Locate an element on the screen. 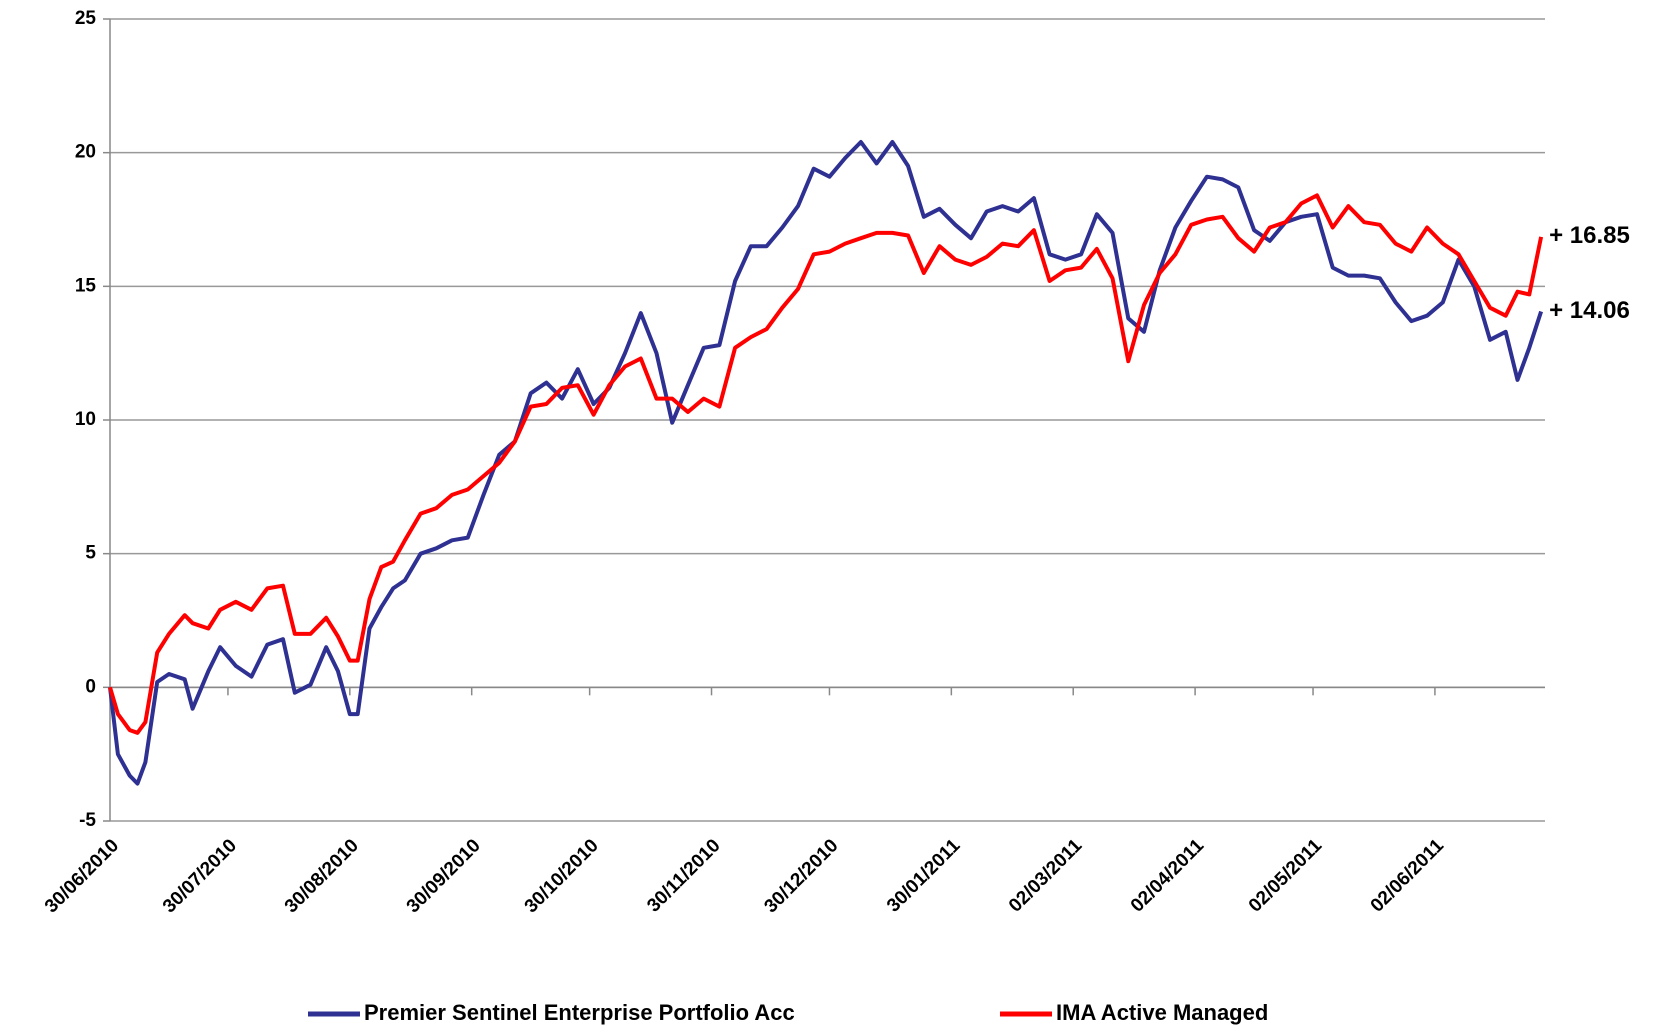  x-tick-label: 30/06/2010 is located at coordinates (82, 876).